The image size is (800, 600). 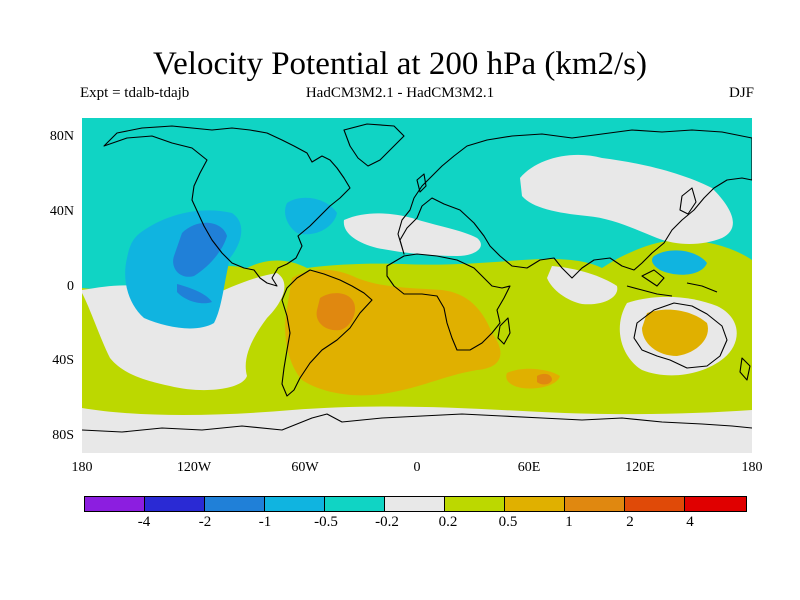 What do you see at coordinates (529, 467) in the screenshot?
I see `lon-label-60e: 60E` at bounding box center [529, 467].